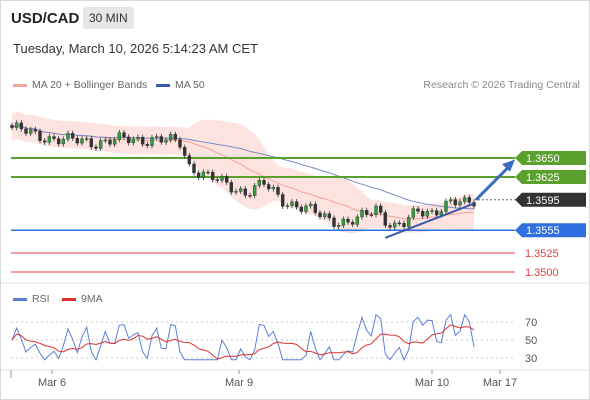  What do you see at coordinates (69, 299) in the screenshot?
I see `ma9-swatch` at bounding box center [69, 299].